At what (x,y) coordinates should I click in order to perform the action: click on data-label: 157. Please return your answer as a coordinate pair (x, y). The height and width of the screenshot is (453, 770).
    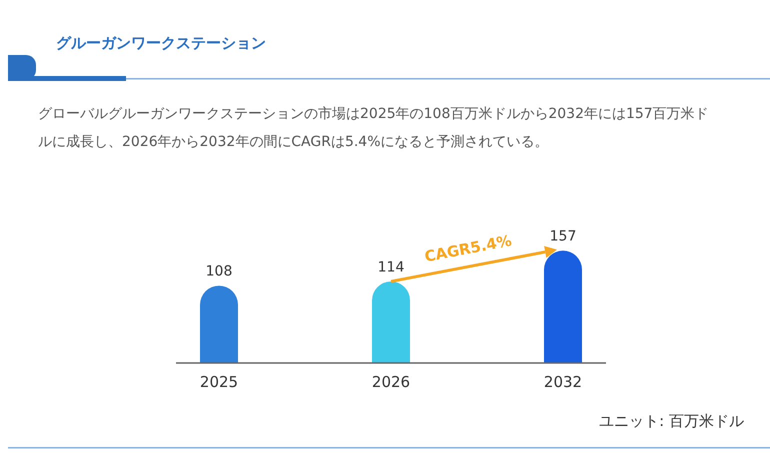
    Looking at the image, I should click on (563, 236).